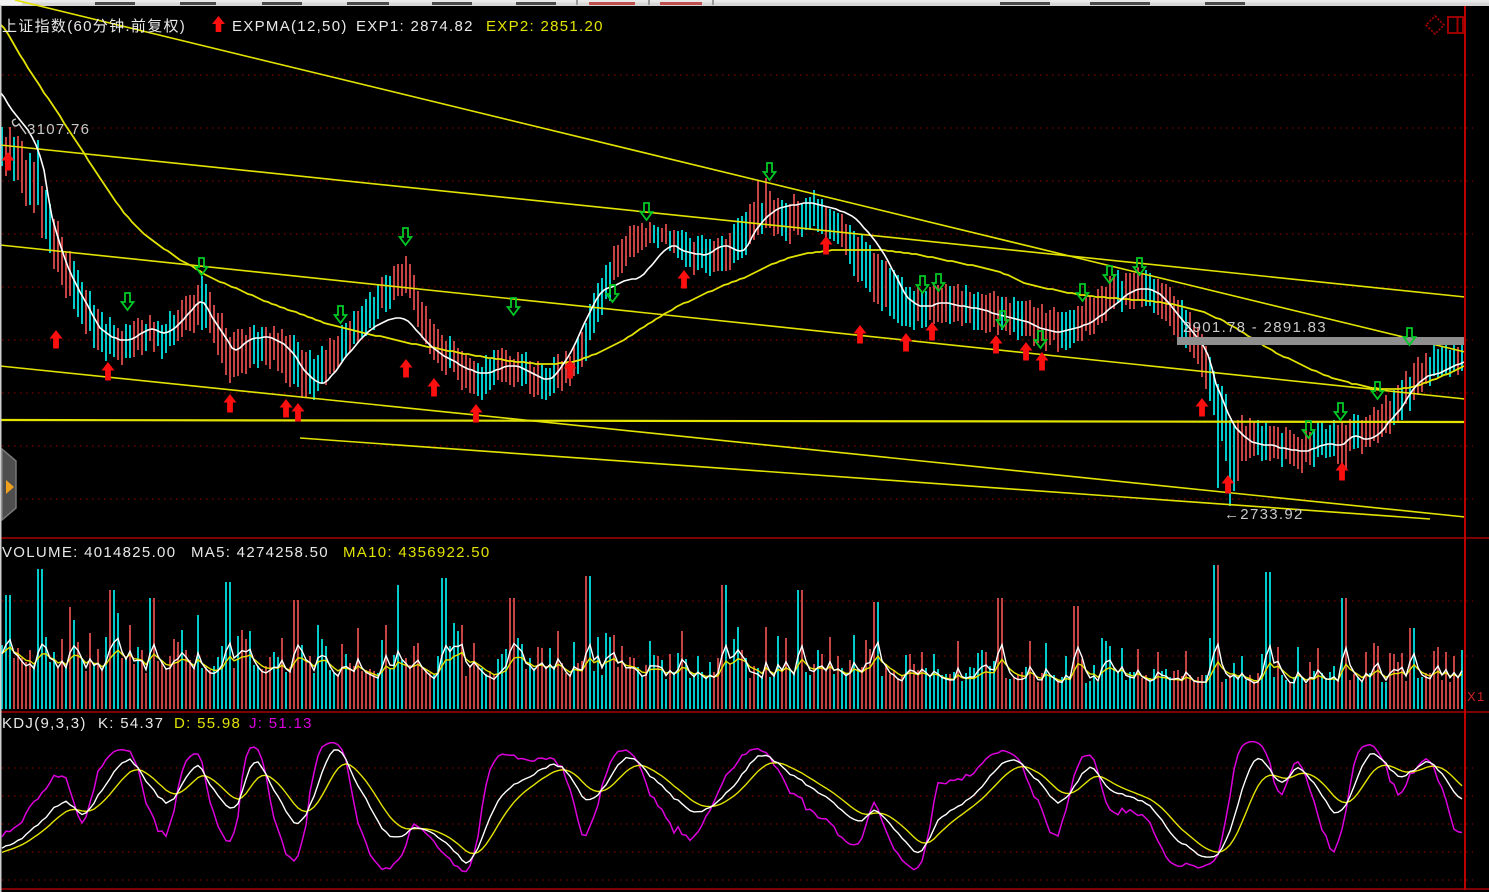 Image resolution: width=1489 pixels, height=892 pixels. What do you see at coordinates (415, 26) in the screenshot?
I see `svg-text: EXP1: 2874.82` at bounding box center [415, 26].